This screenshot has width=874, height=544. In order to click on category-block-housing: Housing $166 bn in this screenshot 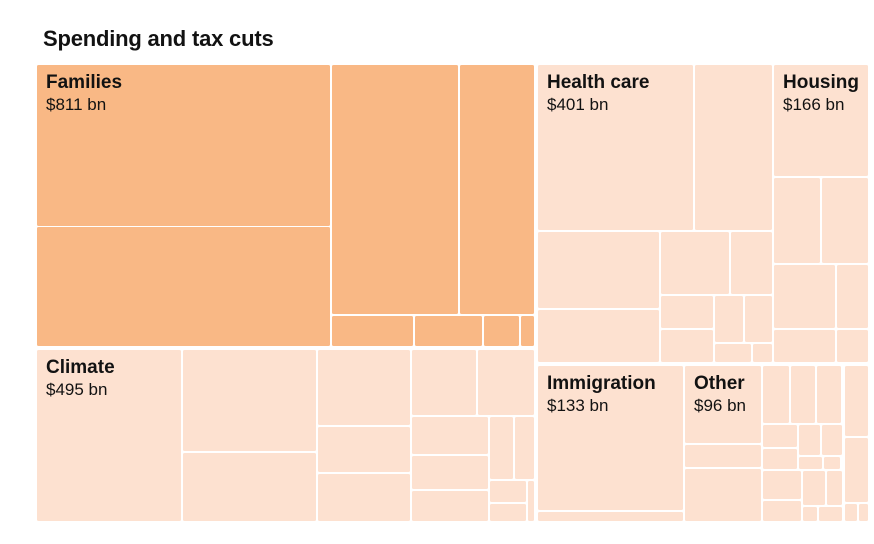, I will do `click(821, 213)`.